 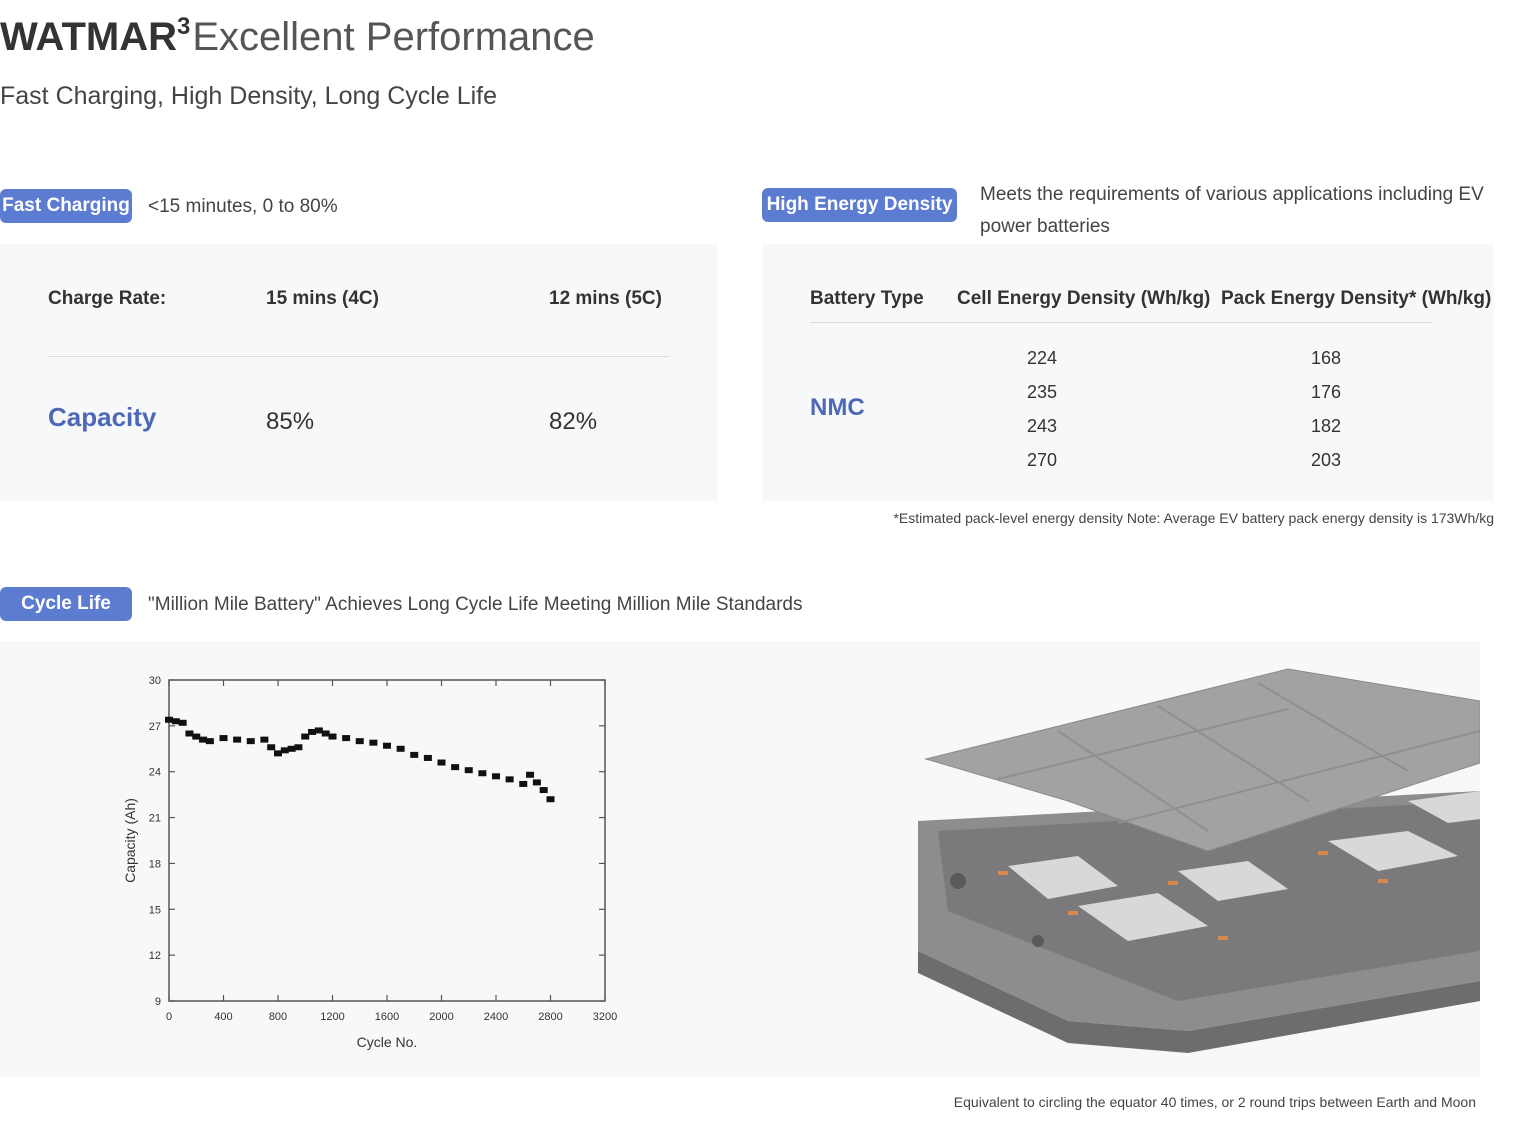 I want to click on x-axis-label: Cycle No., so click(x=387, y=1042).